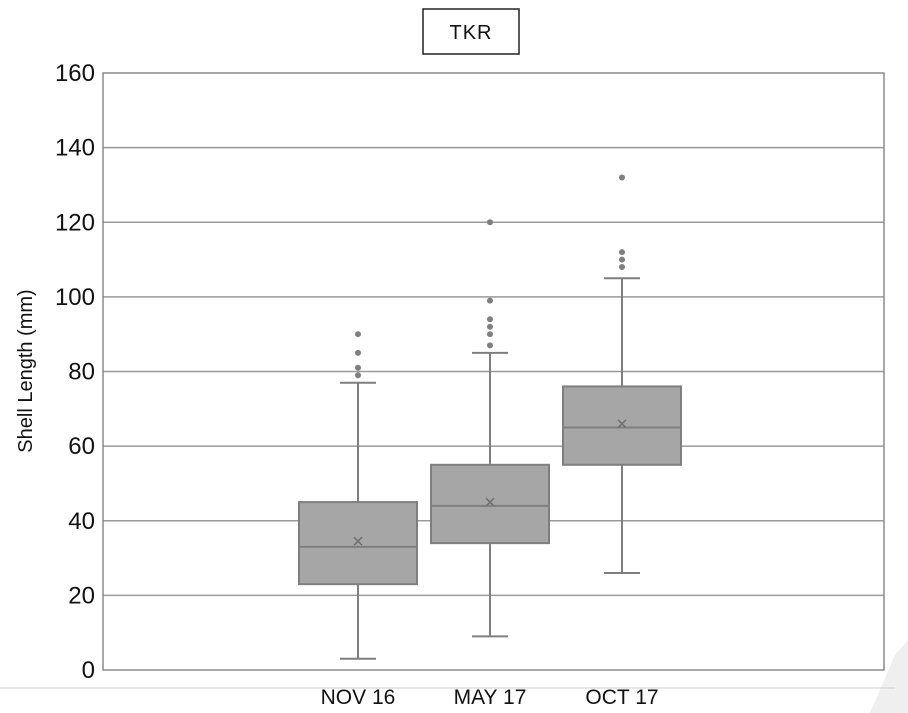 Image resolution: width=908 pixels, height=713 pixels. Describe the element at coordinates (889, 676) in the screenshot. I see `bottom-right-decor` at that location.